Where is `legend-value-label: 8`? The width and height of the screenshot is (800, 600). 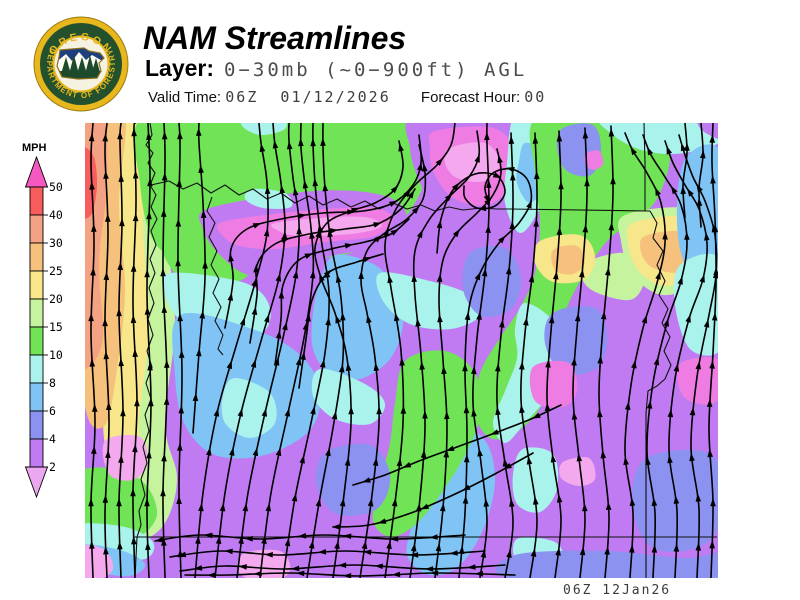 legend-value-label: 8 is located at coordinates (52, 383).